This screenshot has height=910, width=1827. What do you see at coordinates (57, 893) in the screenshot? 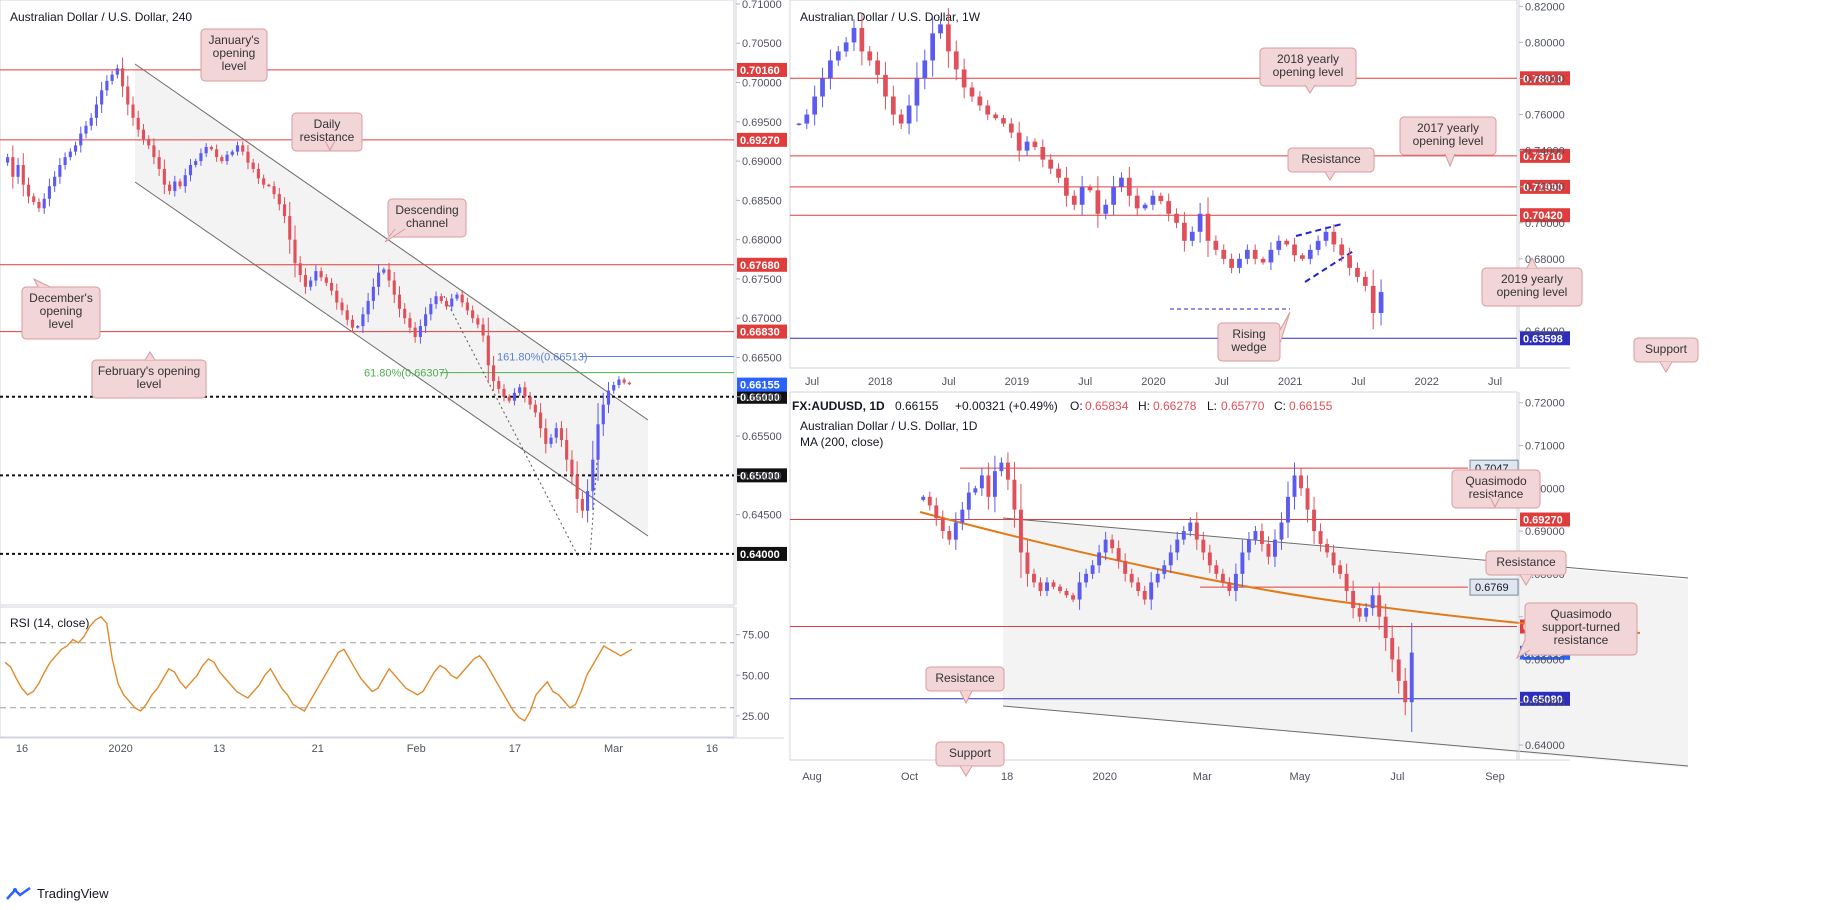
I see `tradingview-watermark: TradingView` at bounding box center [57, 893].